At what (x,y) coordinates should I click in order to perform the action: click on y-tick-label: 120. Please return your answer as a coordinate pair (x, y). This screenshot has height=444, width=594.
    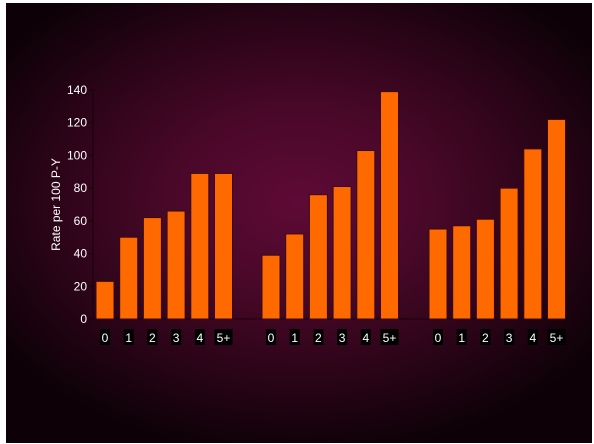
    Looking at the image, I should click on (77, 123).